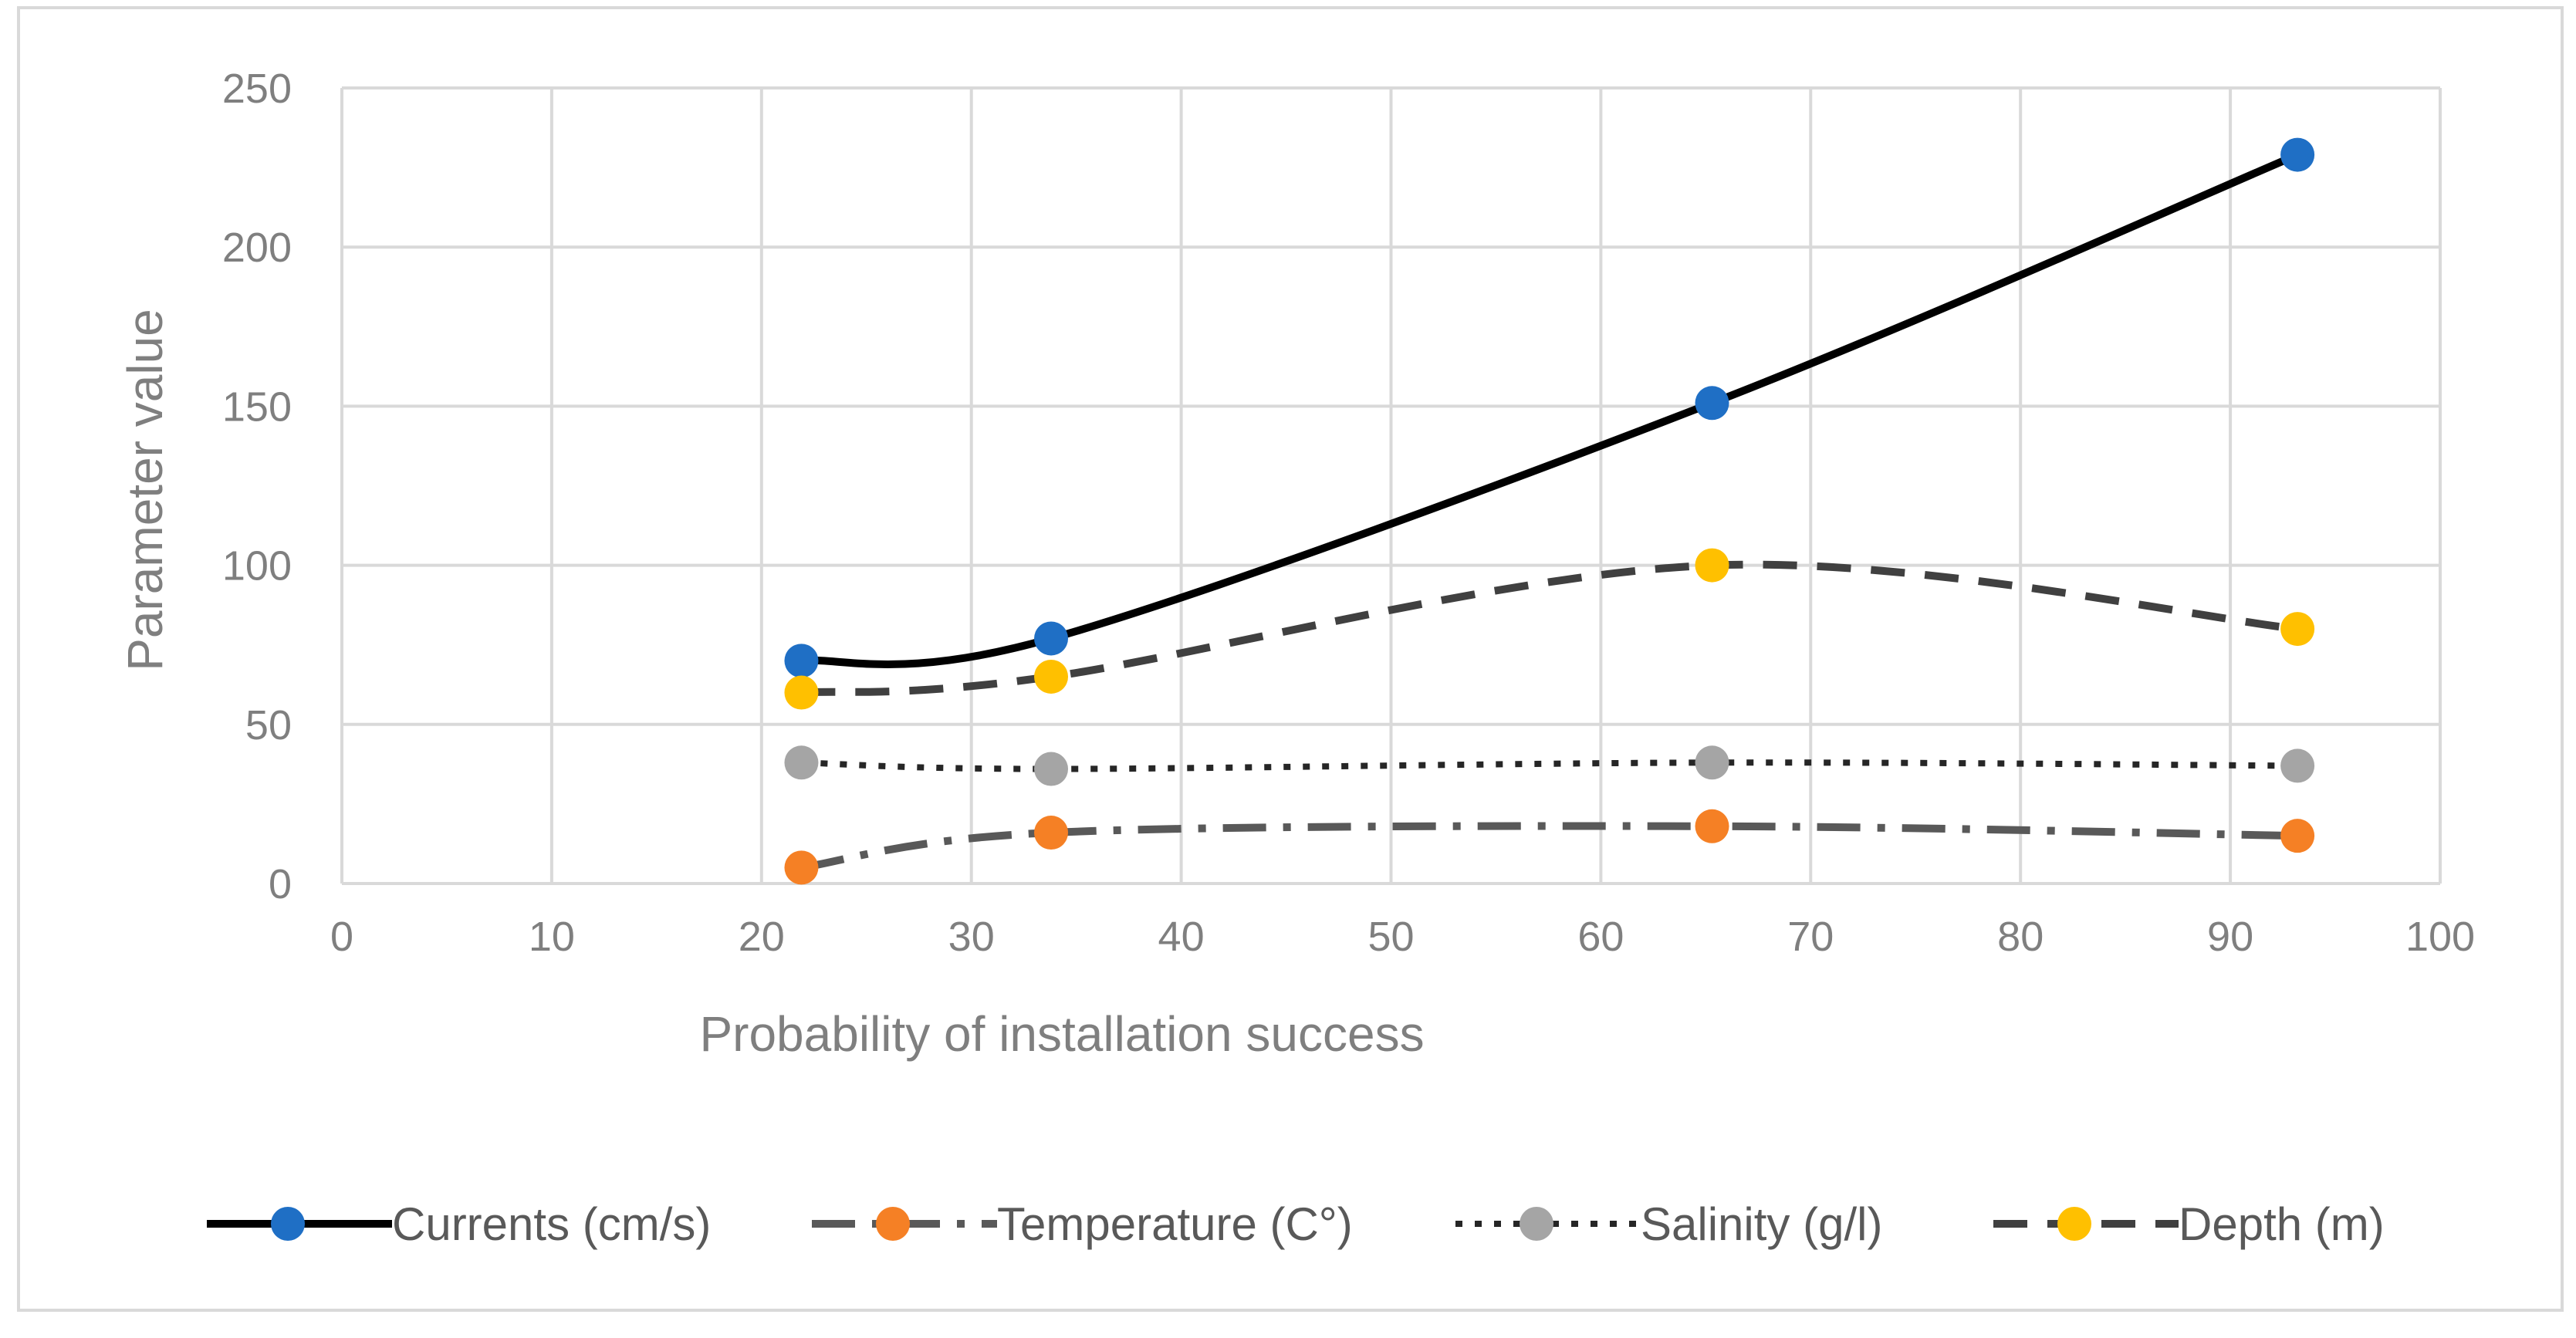 The width and height of the screenshot is (2576, 1338). What do you see at coordinates (552, 937) in the screenshot?
I see `x-tick-label: 10` at bounding box center [552, 937].